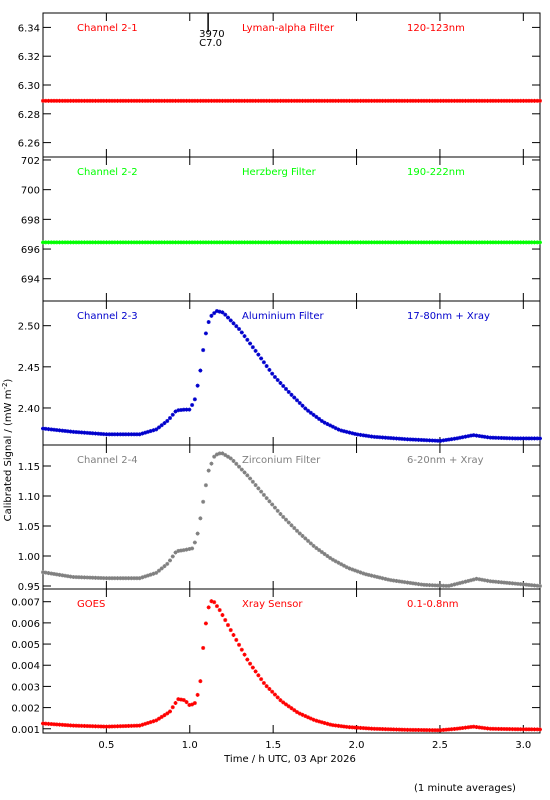 The height and width of the screenshot is (800, 550). Describe the element at coordinates (273, 745) in the screenshot. I see `x-tick-label: 1.5` at that location.